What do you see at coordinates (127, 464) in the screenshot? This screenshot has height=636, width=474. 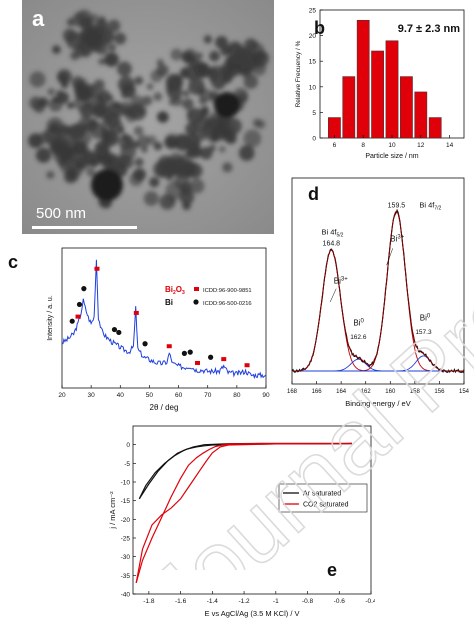 I see `y-tick-label: -5` at bounding box center [127, 464].